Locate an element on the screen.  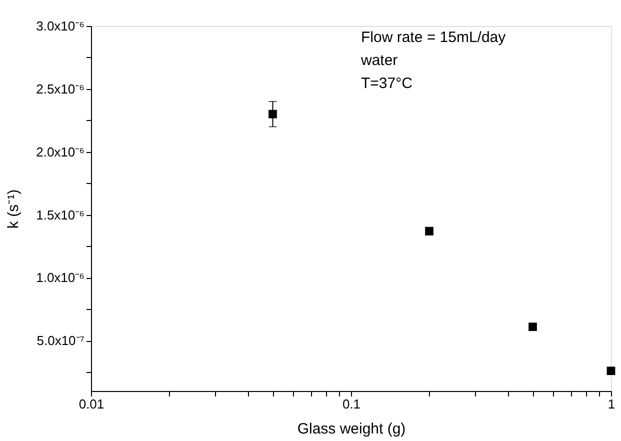
annotation: water is located at coordinates (379, 60).